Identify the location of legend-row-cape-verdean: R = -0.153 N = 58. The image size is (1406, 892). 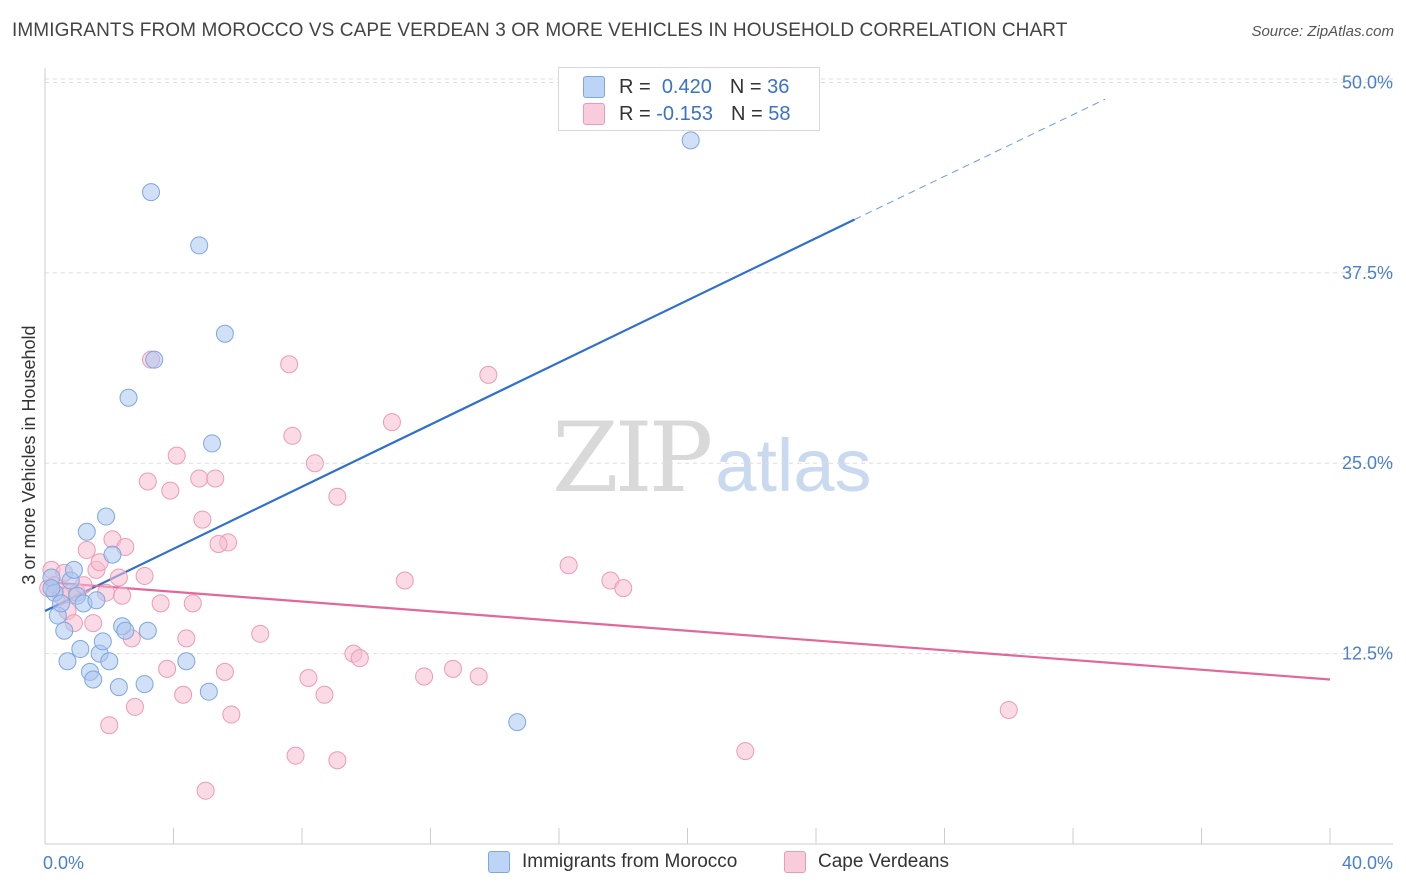
(686, 114).